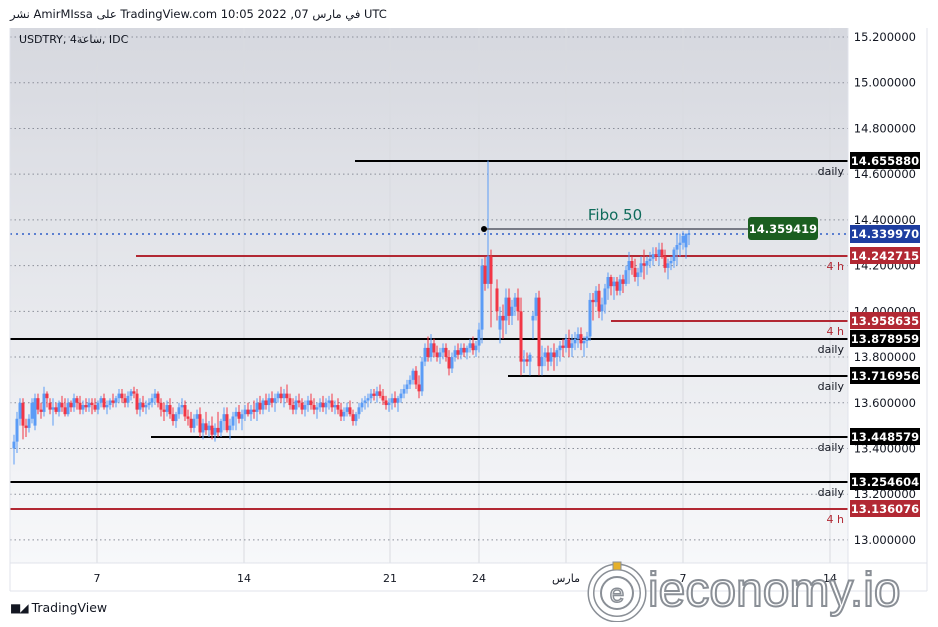 Image resolution: width=938 pixels, height=627 pixels. I want to click on fibo-label: Fibo 50, so click(615, 215).